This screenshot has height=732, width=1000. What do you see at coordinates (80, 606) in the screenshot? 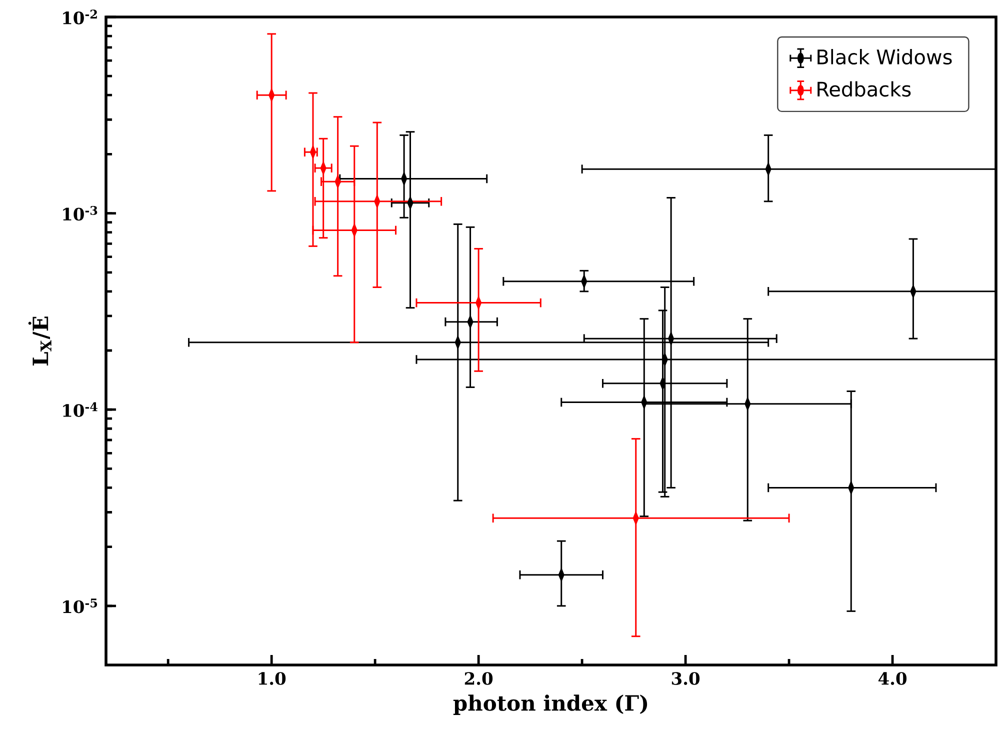
I see `y-tick-label: 10$^{-5}$` at bounding box center [80, 606].